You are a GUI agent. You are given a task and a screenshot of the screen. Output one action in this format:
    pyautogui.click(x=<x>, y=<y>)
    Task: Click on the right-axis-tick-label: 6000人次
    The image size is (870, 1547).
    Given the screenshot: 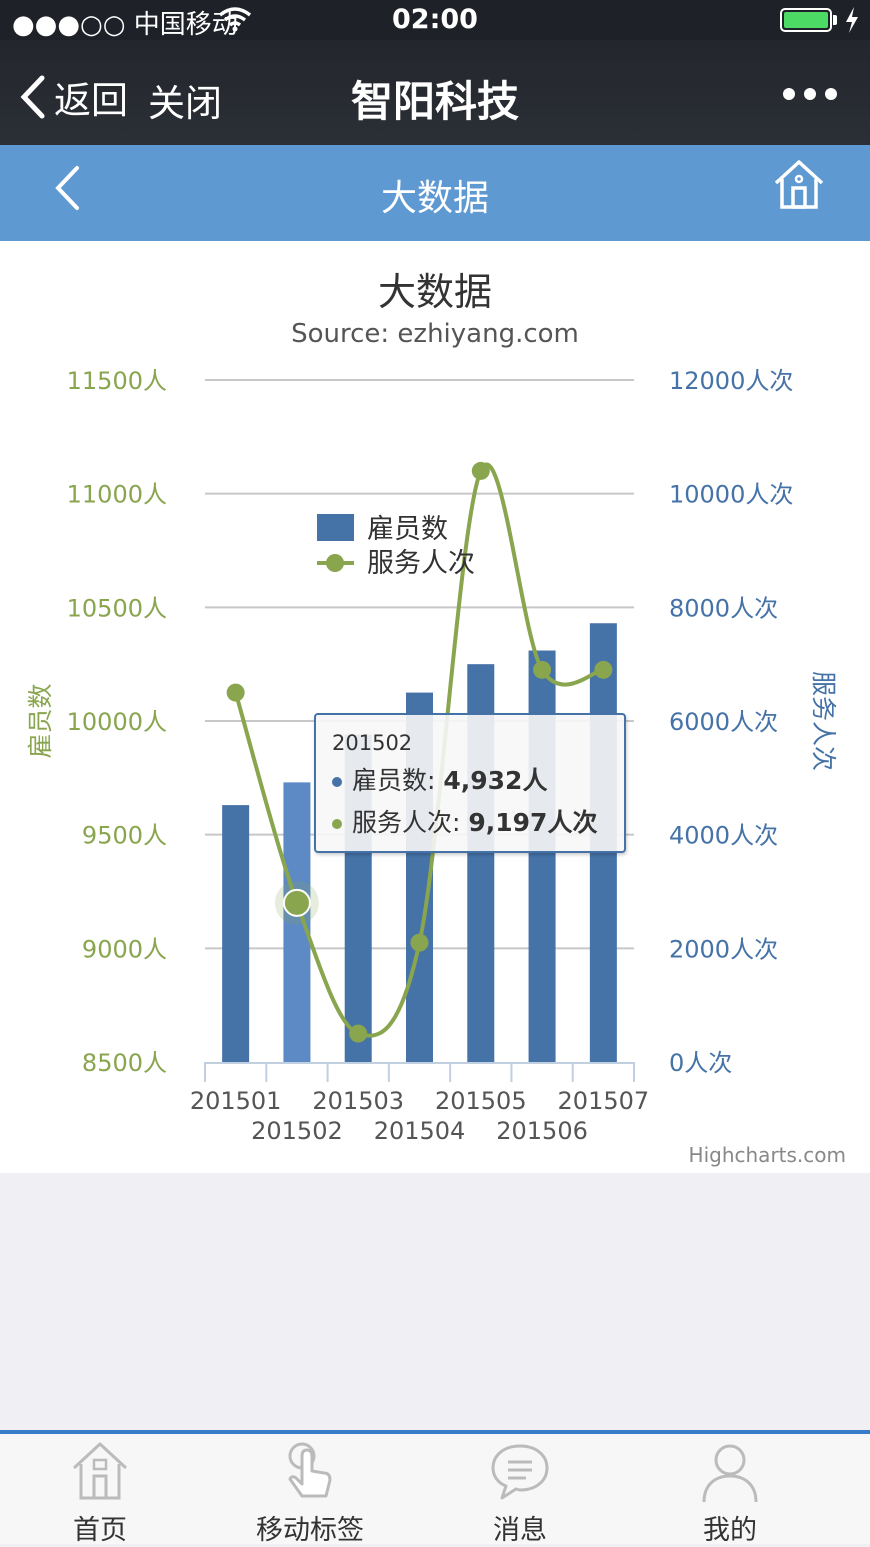 What is the action you would take?
    pyautogui.click(x=723, y=722)
    